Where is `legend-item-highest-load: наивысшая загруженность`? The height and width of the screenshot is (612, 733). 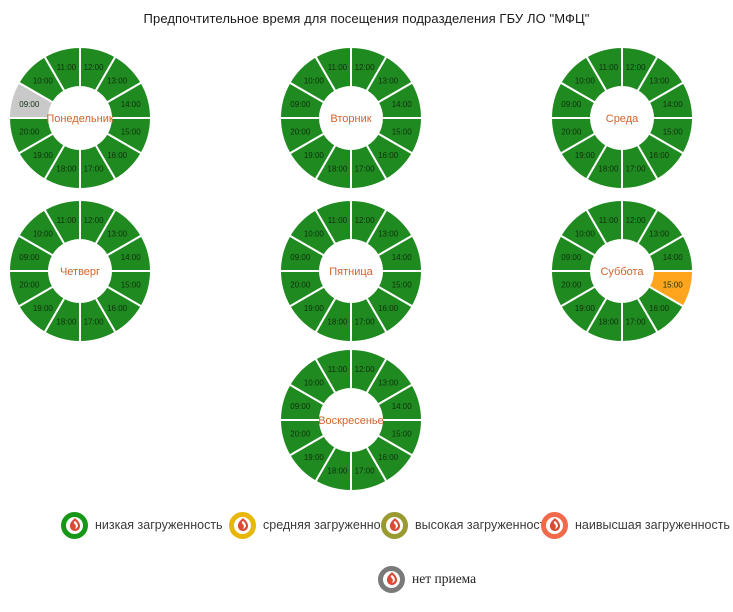
legend-item-highest-load: наивысшая загруженность is located at coordinates (635, 525).